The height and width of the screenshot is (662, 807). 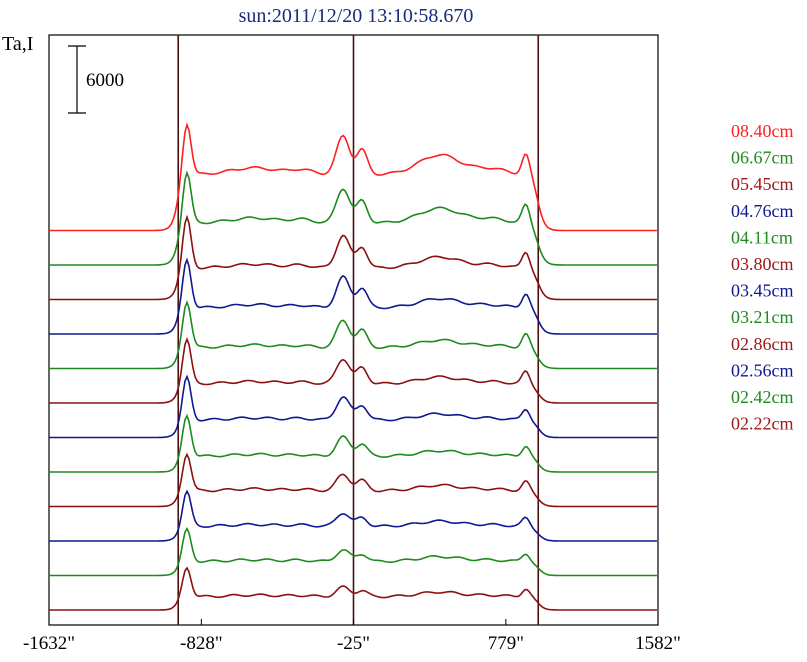 What do you see at coordinates (762, 264) in the screenshot?
I see `legend-entry-03.80cm: 03.80cm` at bounding box center [762, 264].